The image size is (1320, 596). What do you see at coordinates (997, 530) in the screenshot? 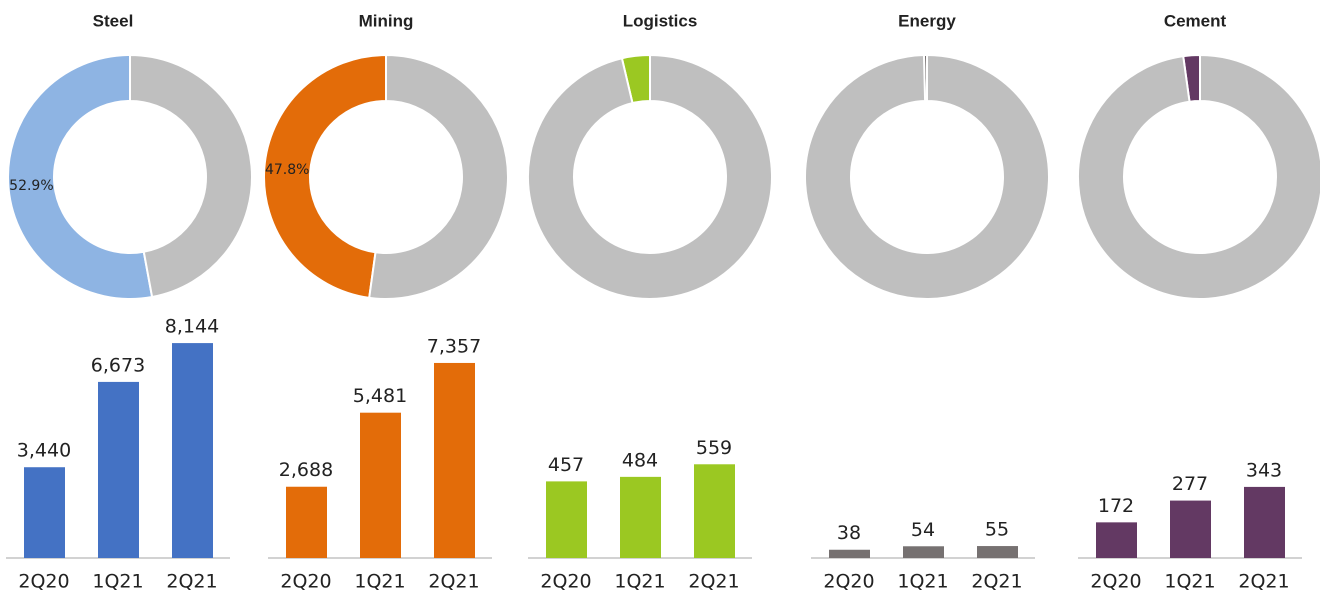
I see `value-label: 55` at bounding box center [997, 530].